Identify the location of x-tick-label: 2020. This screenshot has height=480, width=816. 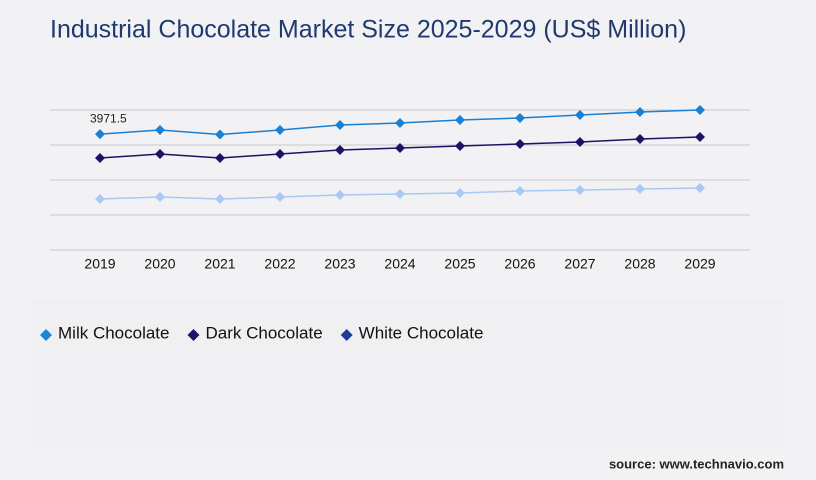
(159, 264).